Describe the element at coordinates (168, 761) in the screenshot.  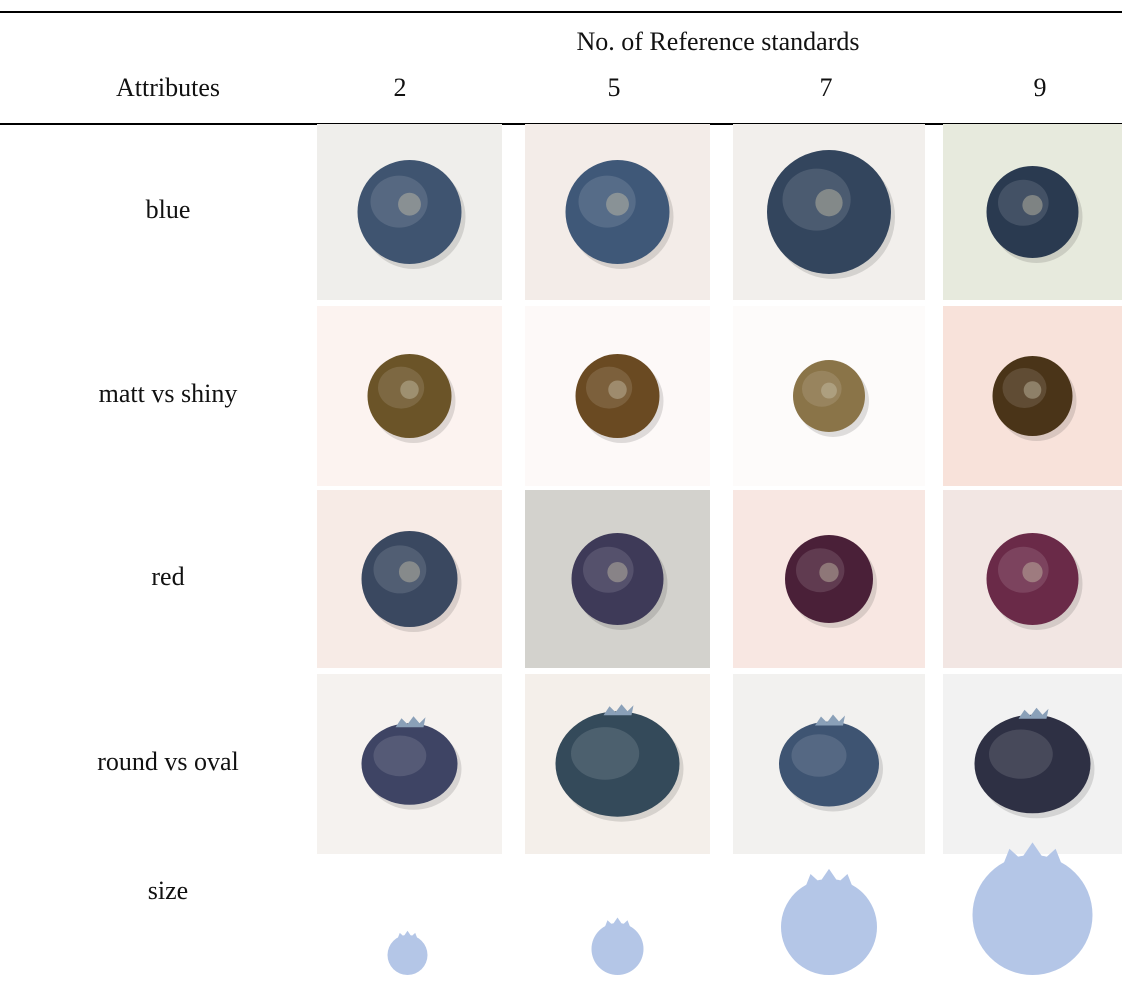
I see `row-label: round vs oval` at that location.